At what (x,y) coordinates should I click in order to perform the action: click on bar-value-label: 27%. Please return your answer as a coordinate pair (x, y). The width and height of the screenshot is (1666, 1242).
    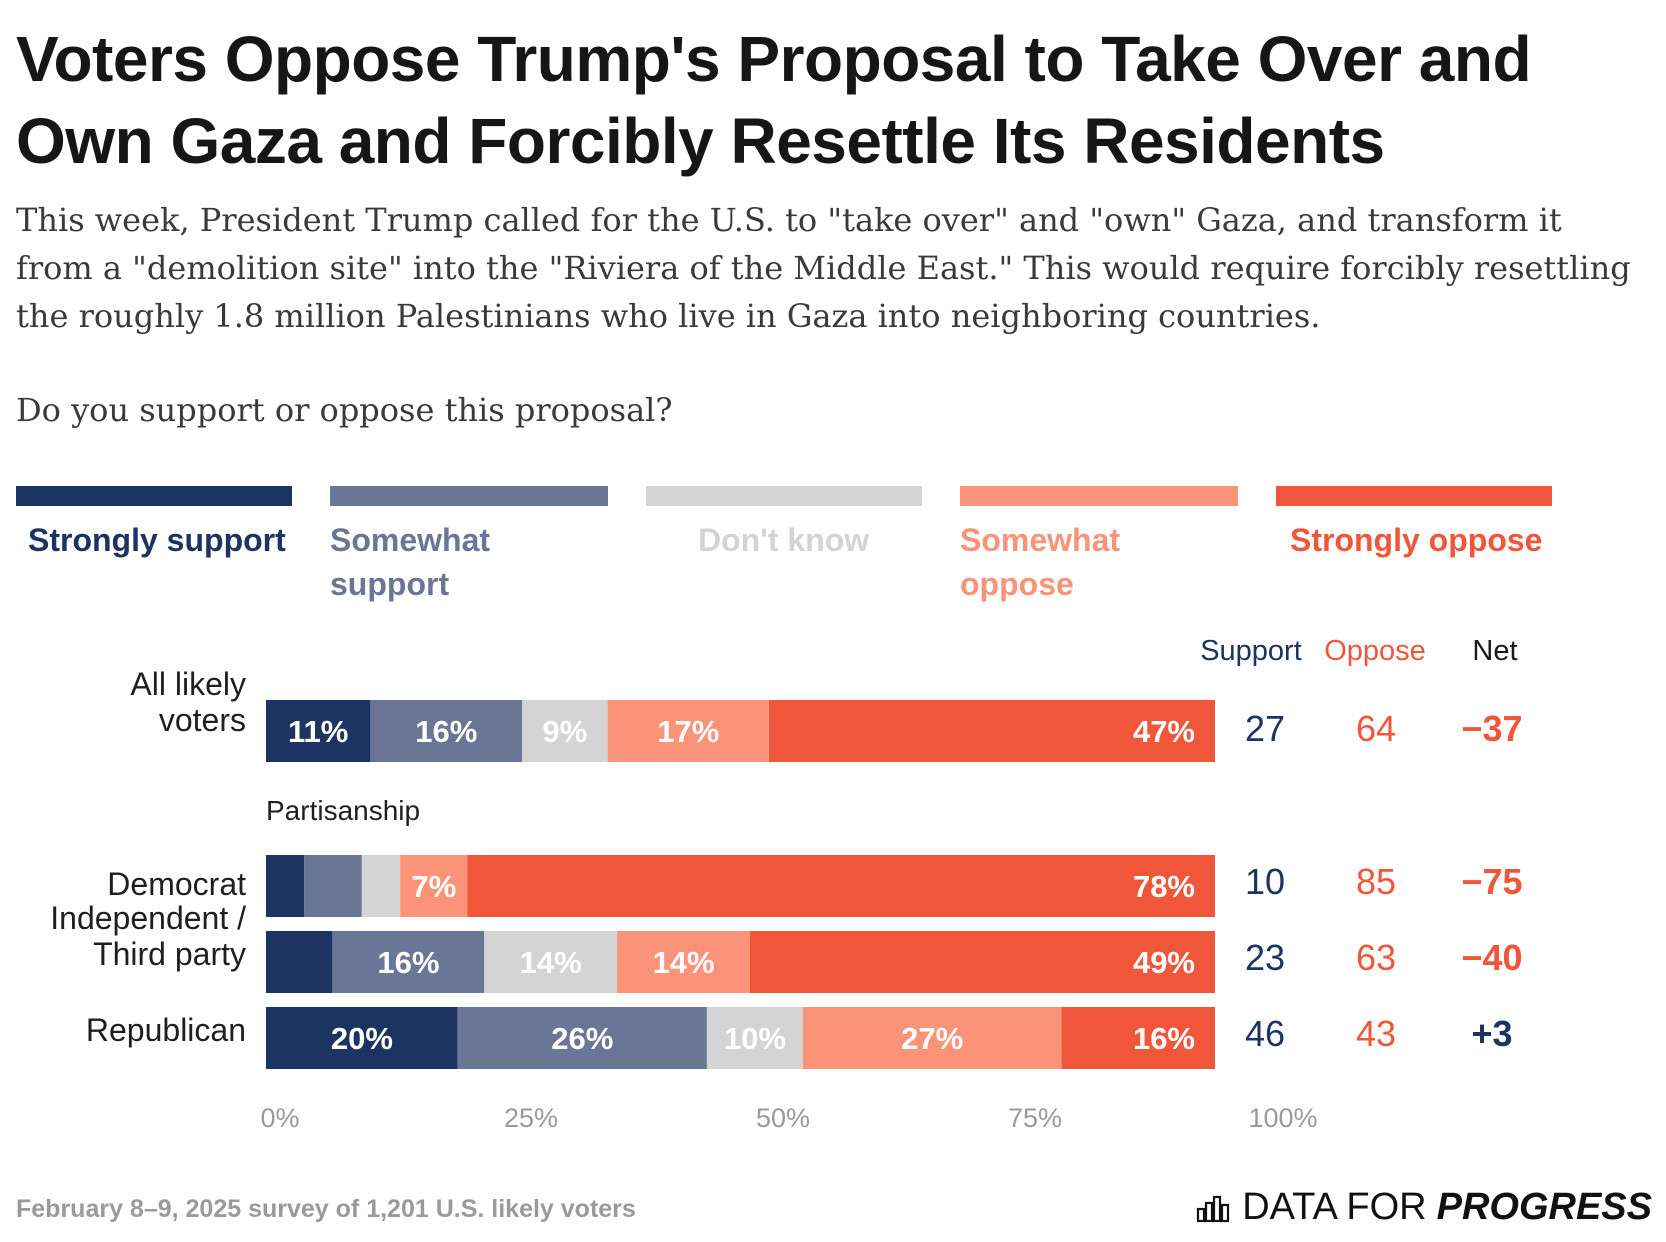
    Looking at the image, I should click on (932, 1038).